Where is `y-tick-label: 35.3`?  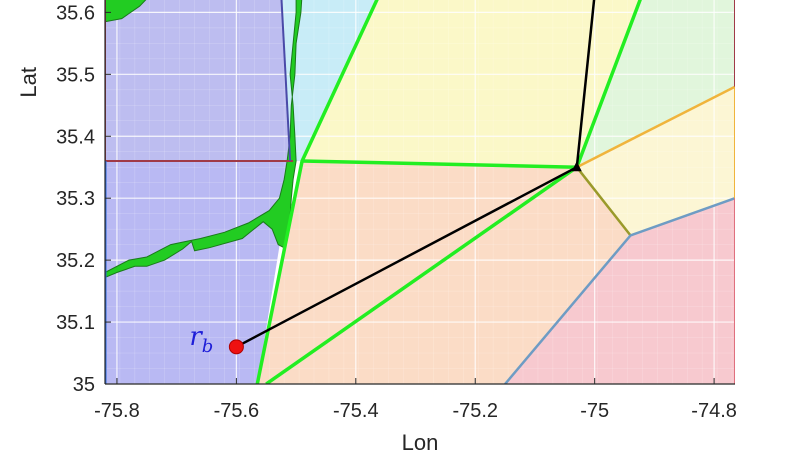
y-tick-label: 35.3 is located at coordinates (75, 199).